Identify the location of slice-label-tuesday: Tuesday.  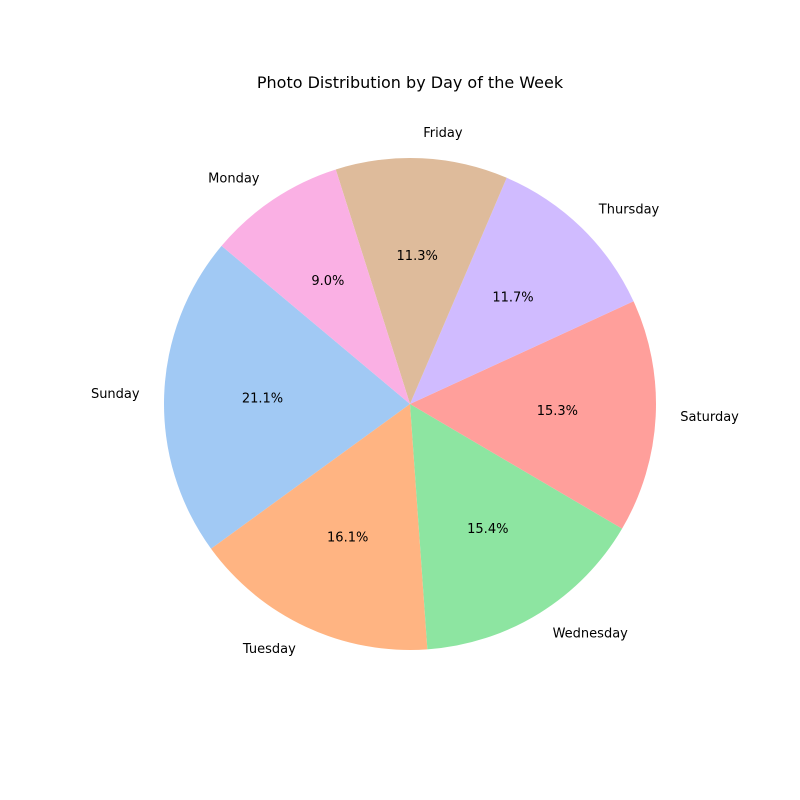
(269, 649).